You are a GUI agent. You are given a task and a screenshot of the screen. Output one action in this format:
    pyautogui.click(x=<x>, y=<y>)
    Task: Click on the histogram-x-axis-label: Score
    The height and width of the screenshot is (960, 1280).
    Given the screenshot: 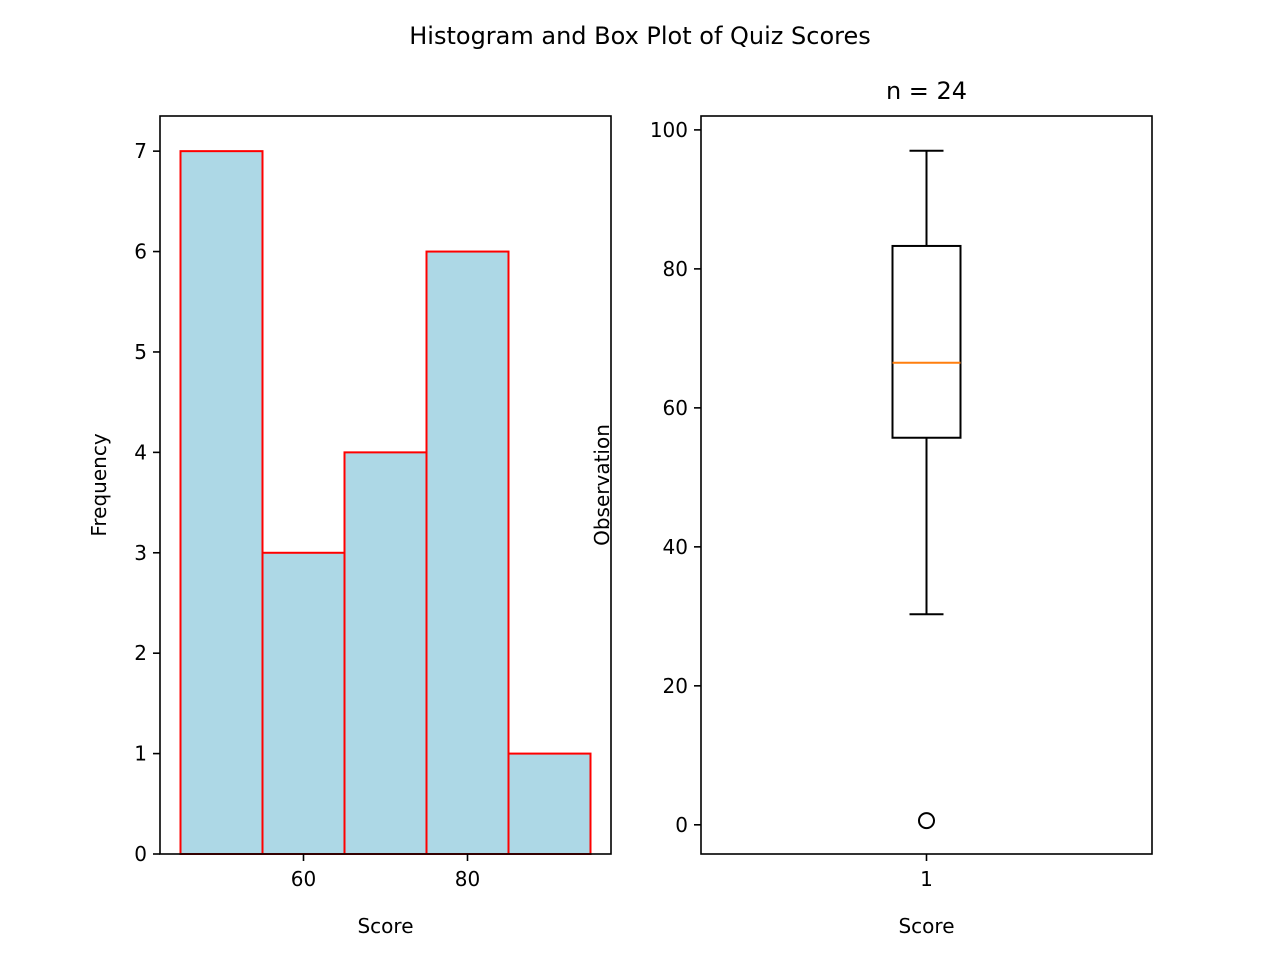 What is the action you would take?
    pyautogui.click(x=385, y=926)
    